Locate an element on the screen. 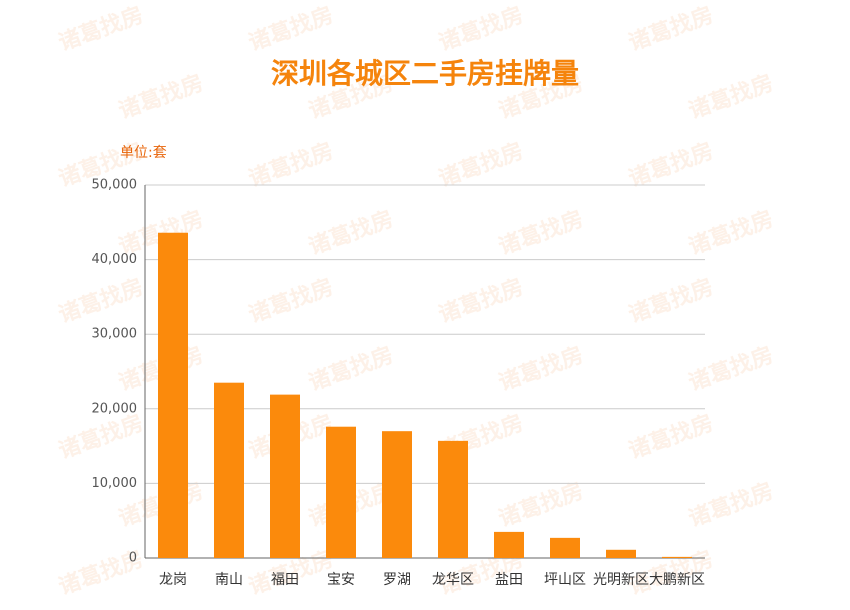  y-tick-label: 40,000 is located at coordinates (115, 259).